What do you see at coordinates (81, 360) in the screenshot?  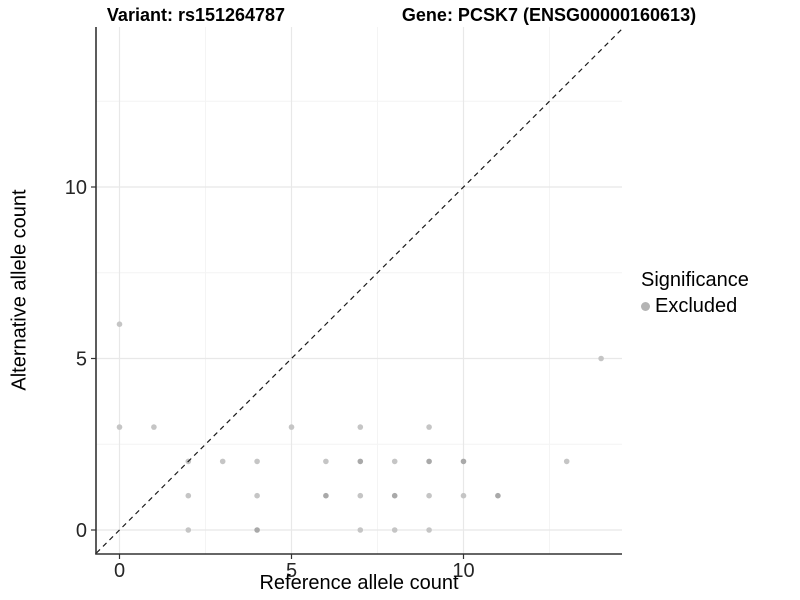 I see `y-tick-label: 5` at bounding box center [81, 360].